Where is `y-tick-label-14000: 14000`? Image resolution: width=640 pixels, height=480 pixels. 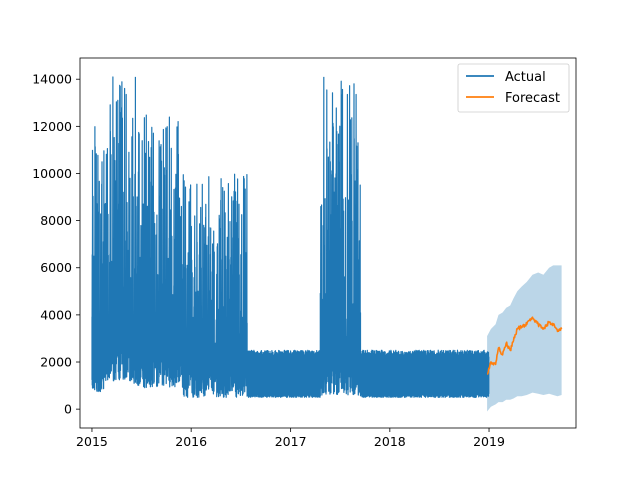 y-tick-label-14000: 14000 is located at coordinates (52, 79).